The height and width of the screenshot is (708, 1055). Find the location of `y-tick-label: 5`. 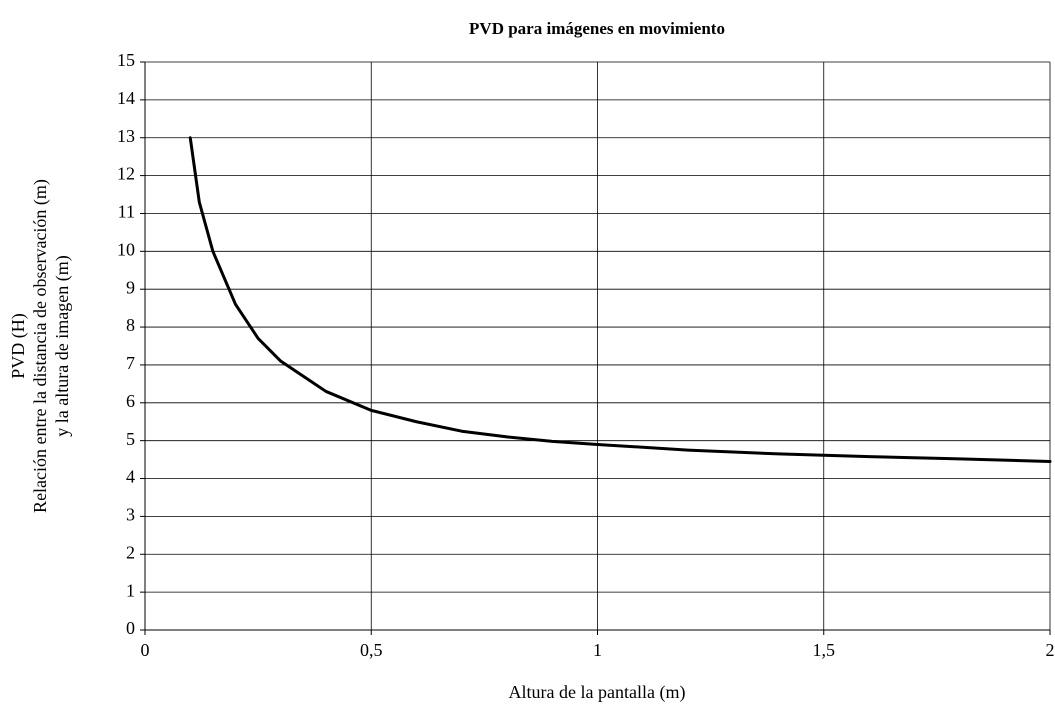

y-tick-label: 5 is located at coordinates (130, 439).